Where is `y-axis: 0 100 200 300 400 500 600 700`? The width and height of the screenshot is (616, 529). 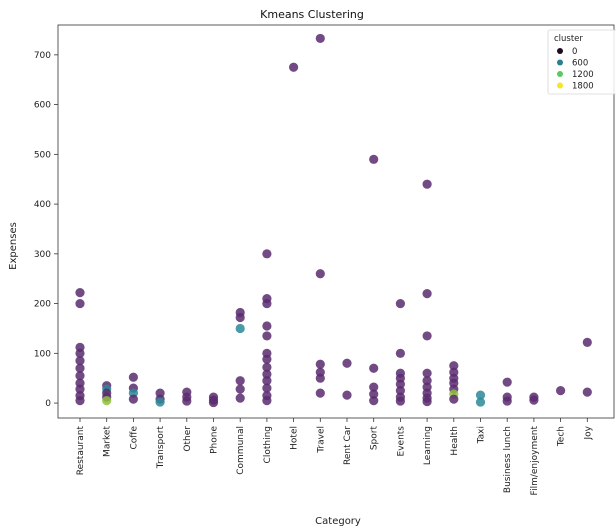 y-axis: 0 100 200 300 400 500 600 700 is located at coordinates (46, 230).